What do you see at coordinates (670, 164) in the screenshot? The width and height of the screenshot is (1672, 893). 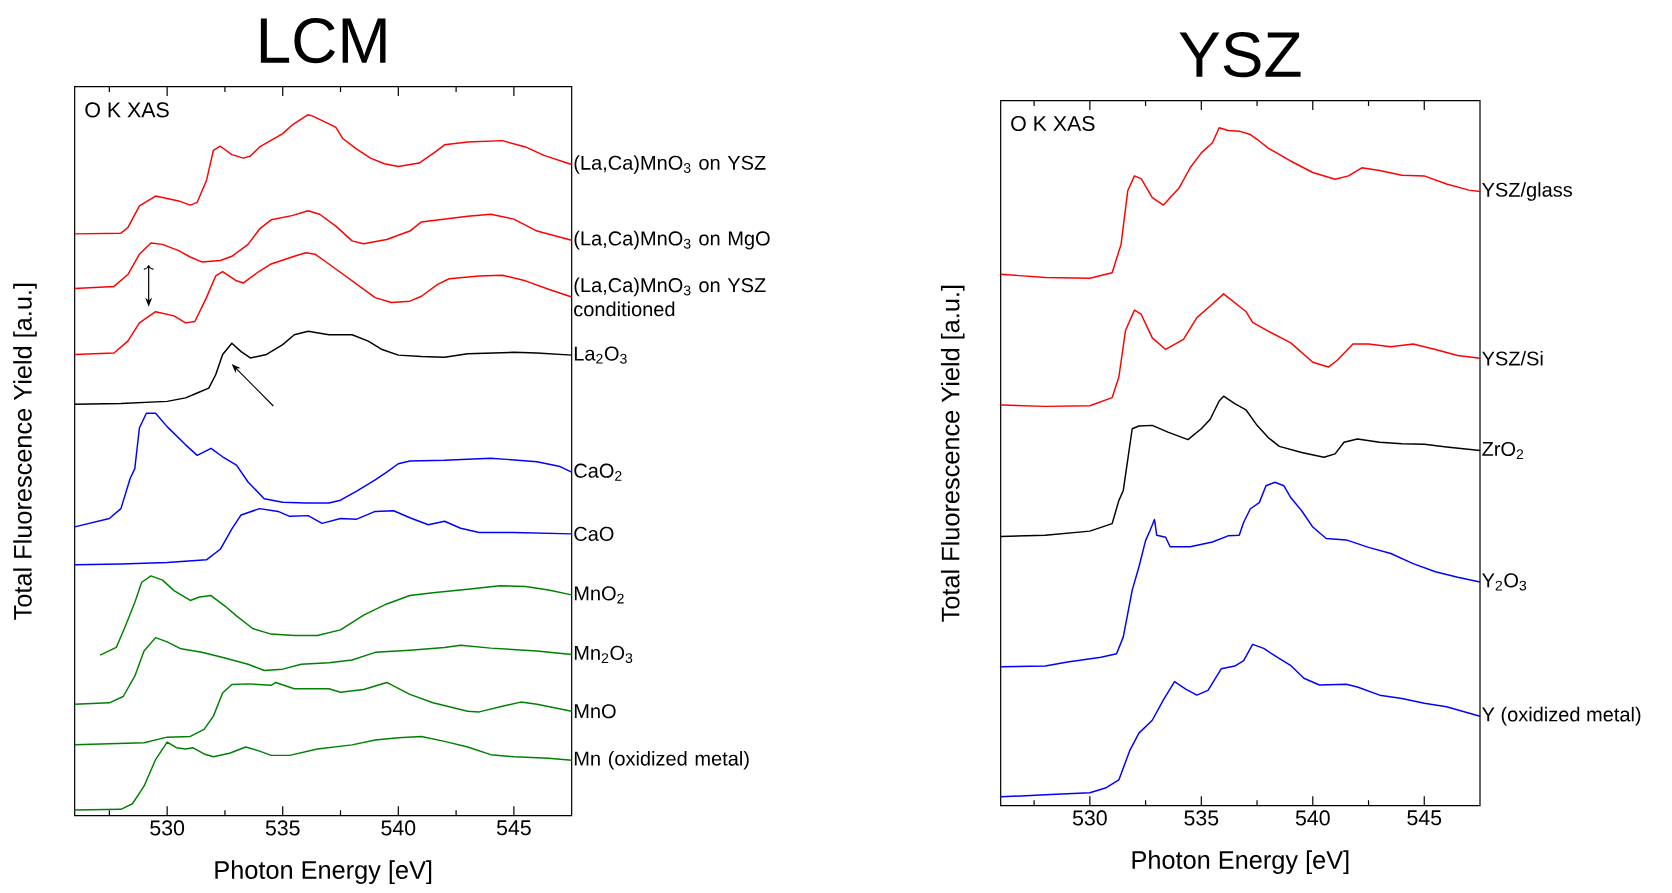 I see `series-label: (La,Ca)MnO$_{3}$ on YSZ` at bounding box center [670, 164].